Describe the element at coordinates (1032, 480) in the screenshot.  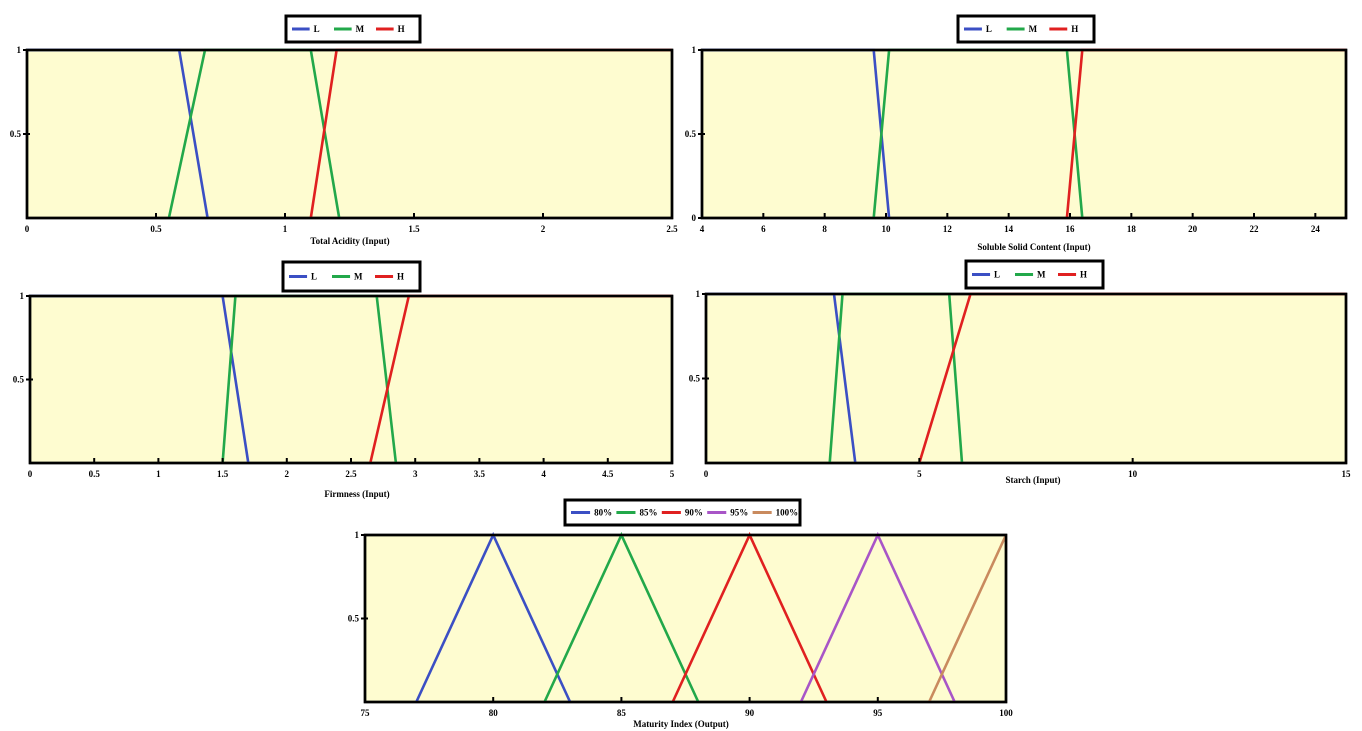
I see `x-axis-label: Starch (Input)` at that location.